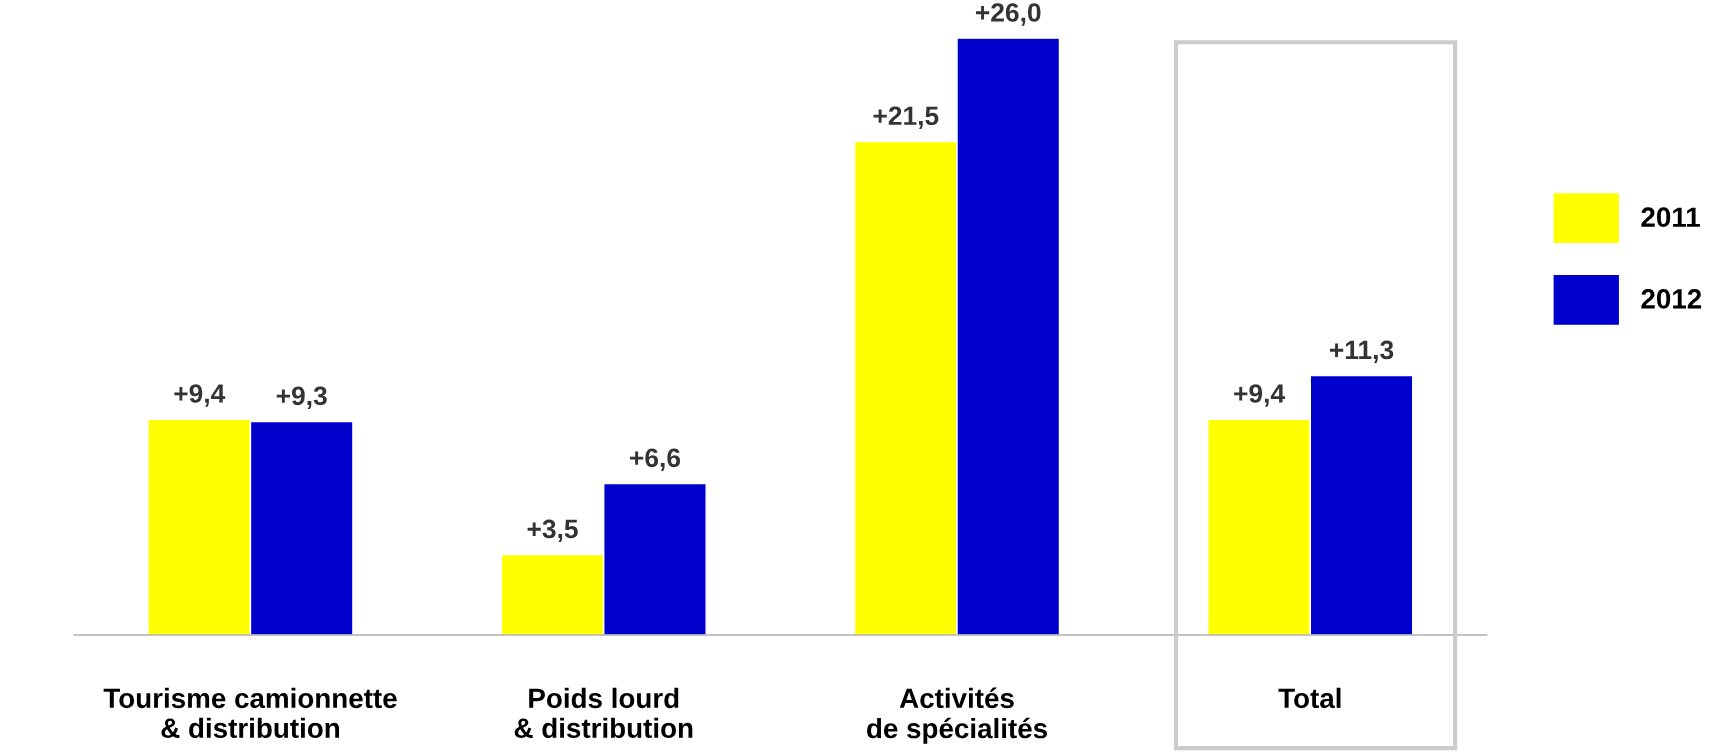 This screenshot has height=755, width=1717. What do you see at coordinates (1309, 698) in the screenshot?
I see `x-tick-label: Total` at bounding box center [1309, 698].